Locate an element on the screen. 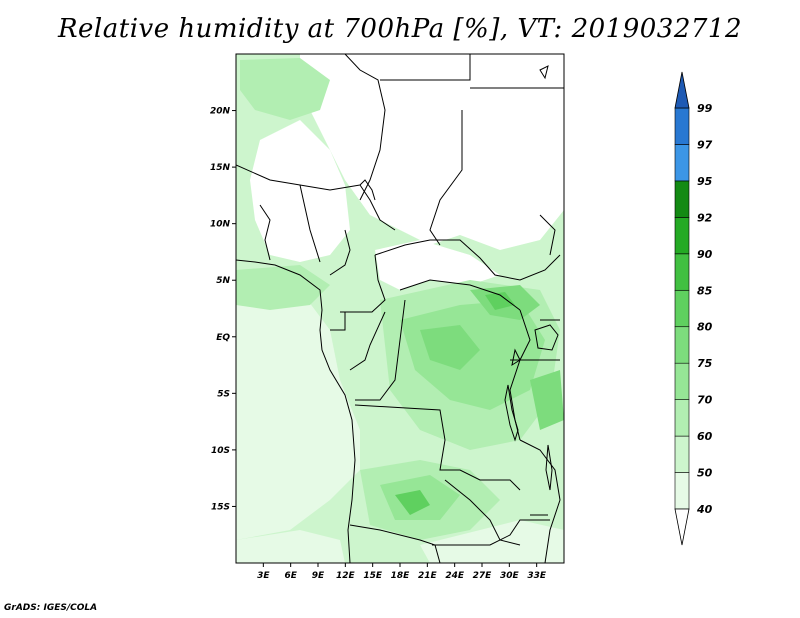 The image size is (800, 618). lat-tick-label: 10S is located at coordinates (220, 451).